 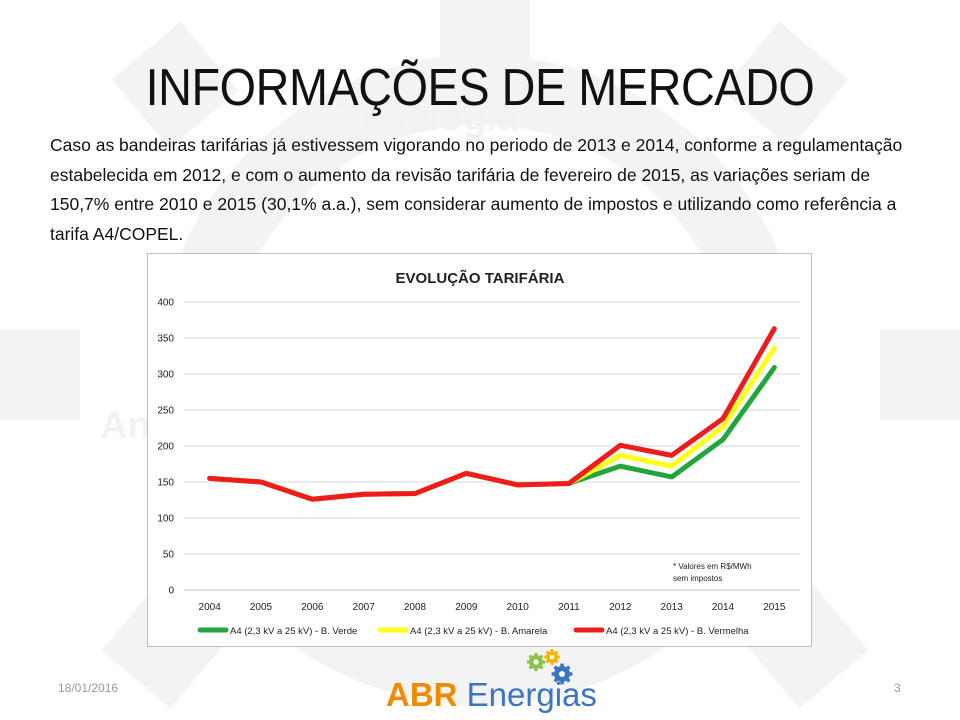 What do you see at coordinates (422, 694) in the screenshot?
I see `logo-abr: ABR` at bounding box center [422, 694].